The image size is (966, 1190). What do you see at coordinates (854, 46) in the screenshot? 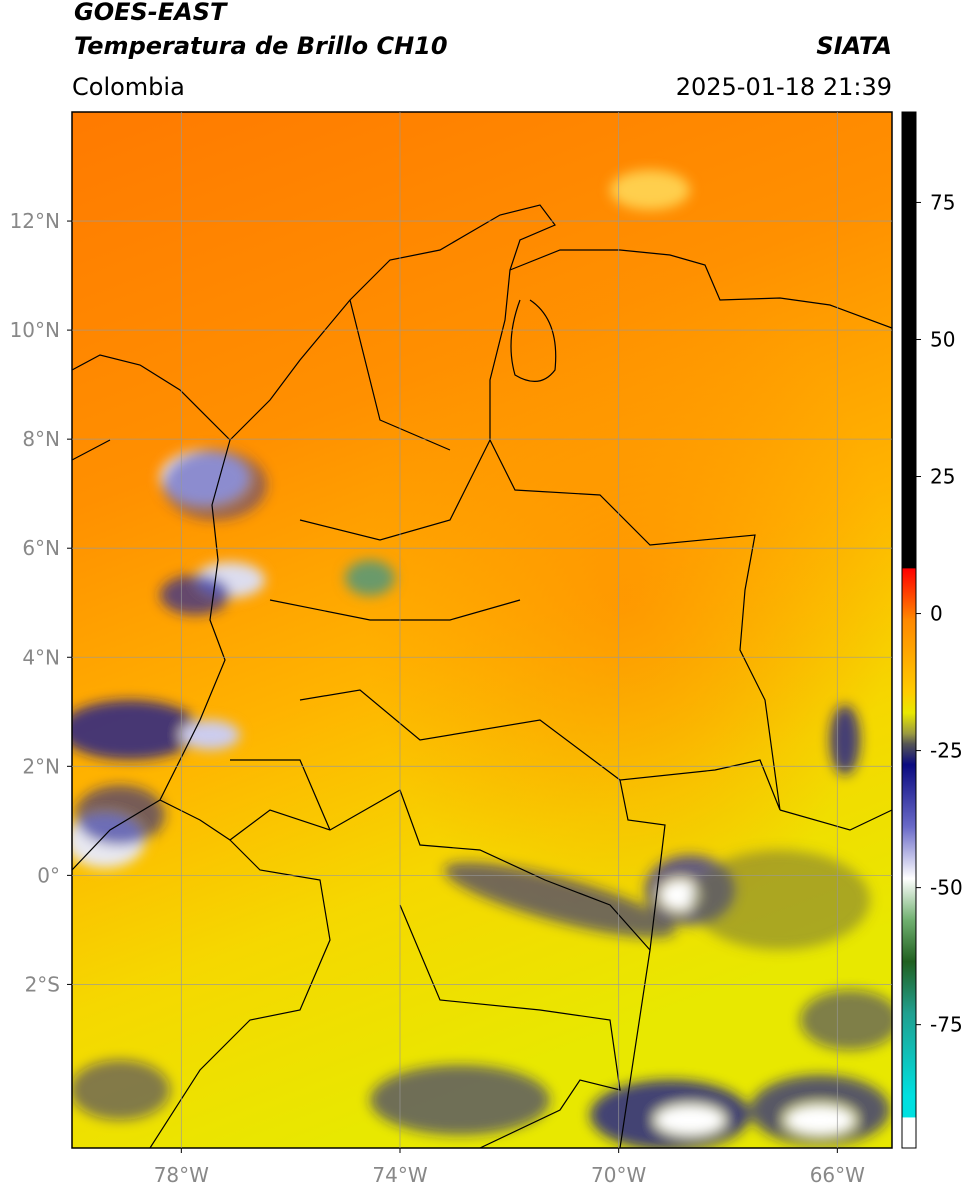
I see `source: SIATA` at bounding box center [854, 46].